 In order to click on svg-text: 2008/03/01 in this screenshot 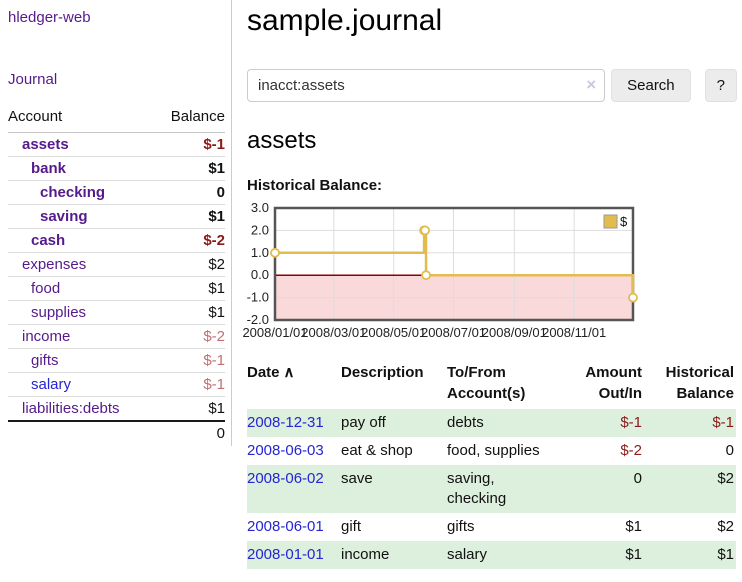, I will do `click(333, 332)`.